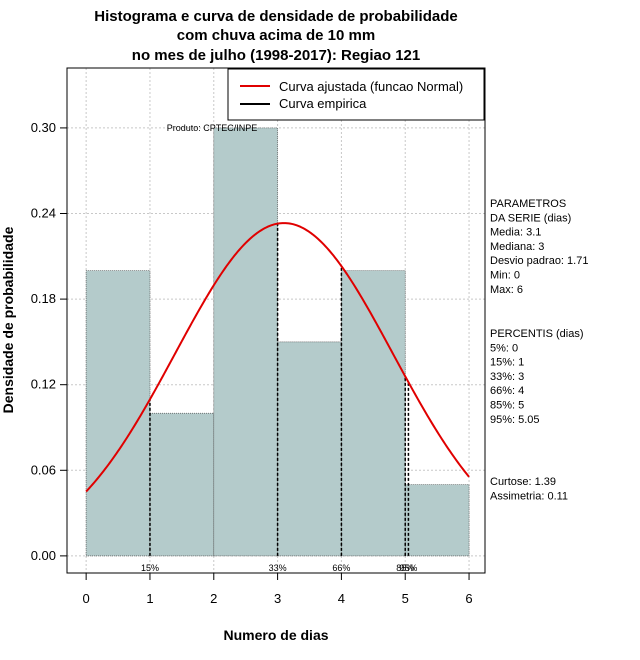 The width and height of the screenshot is (640, 660). What do you see at coordinates (515, 420) in the screenshot?
I see `percentile-line-text: 95%: 5.05` at bounding box center [515, 420].